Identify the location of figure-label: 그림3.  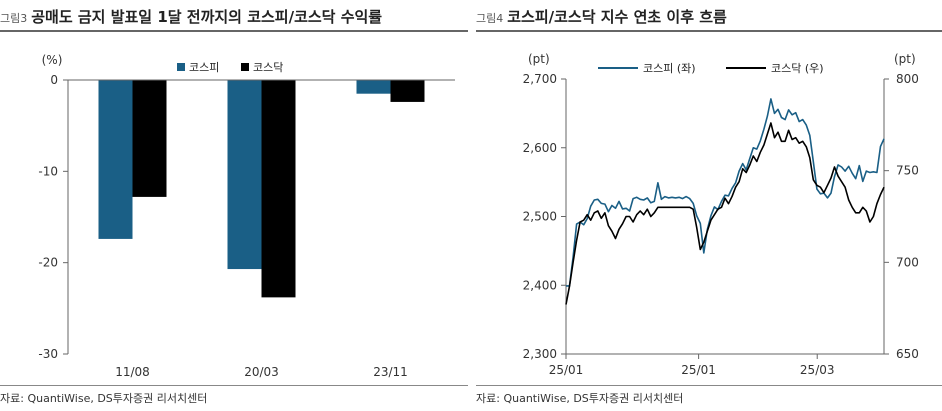
(14, 18).